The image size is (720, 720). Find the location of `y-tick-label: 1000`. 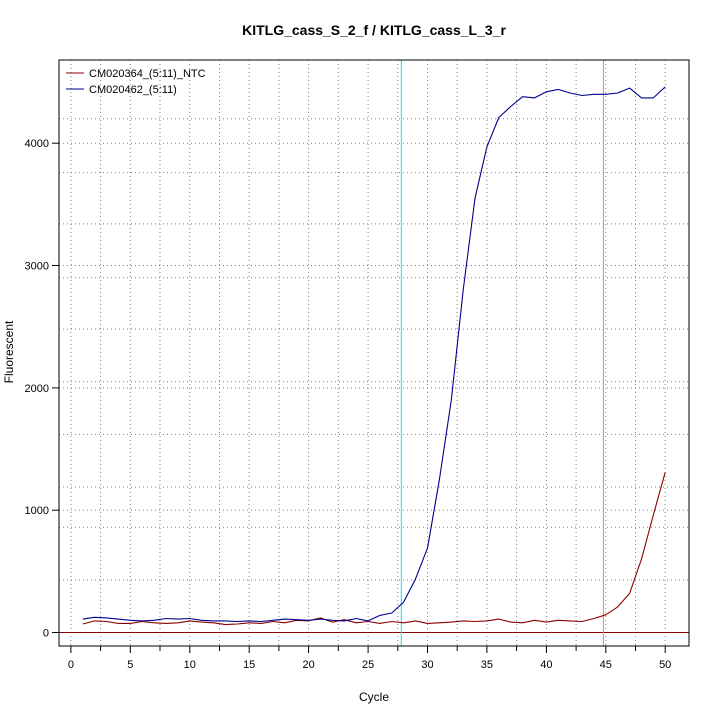

y-tick-label: 1000 is located at coordinates (37, 511).